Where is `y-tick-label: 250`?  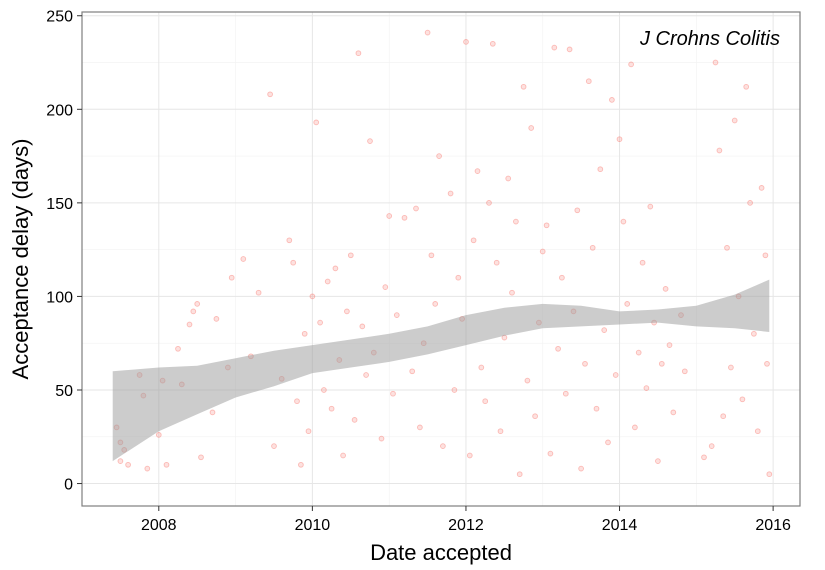
y-tick-label: 250 is located at coordinates (59, 17).